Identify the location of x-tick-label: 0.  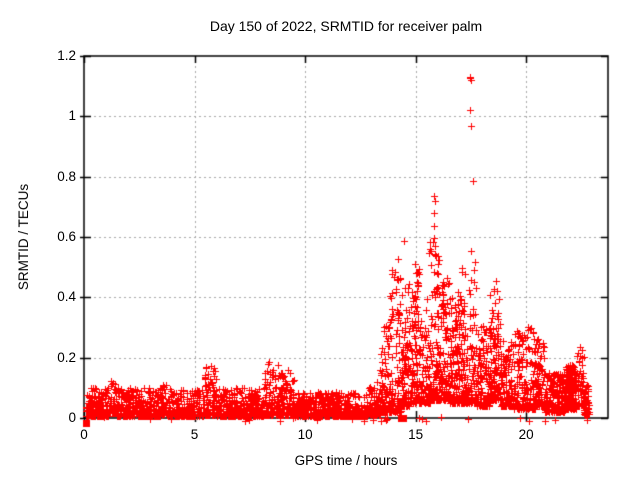
(84, 434).